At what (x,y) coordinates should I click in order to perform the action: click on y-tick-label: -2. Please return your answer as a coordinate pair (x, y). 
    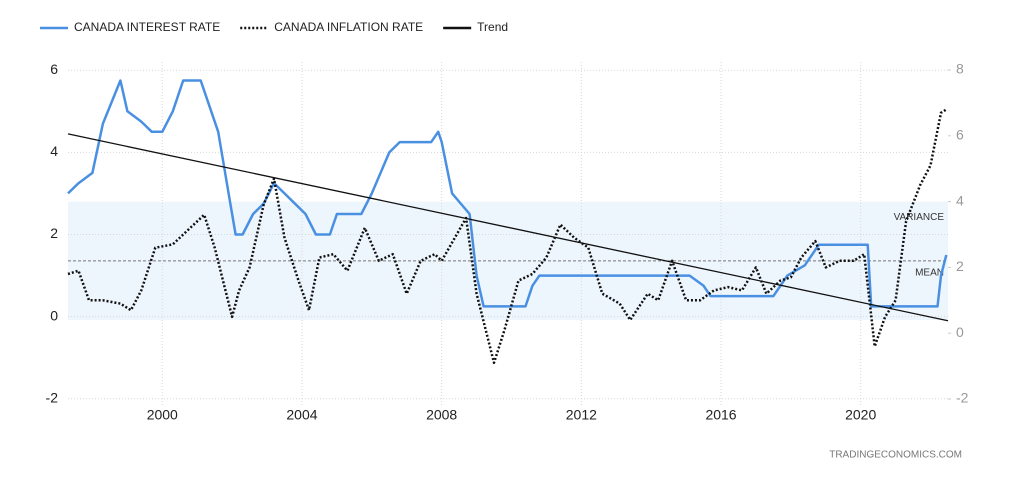
    Looking at the image, I should click on (52, 397).